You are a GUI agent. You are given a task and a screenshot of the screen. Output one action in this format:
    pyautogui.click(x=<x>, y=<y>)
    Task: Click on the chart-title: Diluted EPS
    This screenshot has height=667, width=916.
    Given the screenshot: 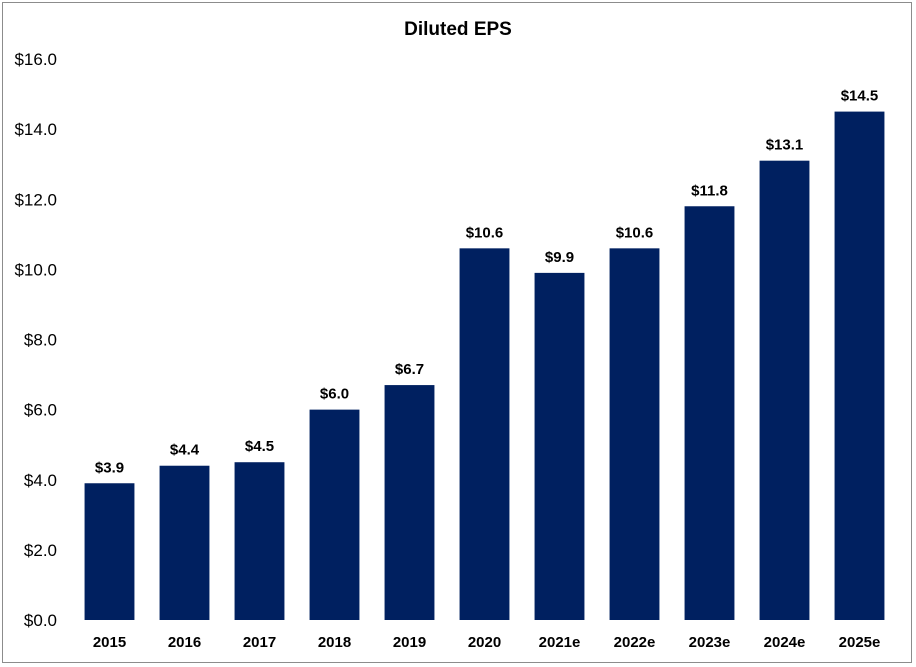 What is the action you would take?
    pyautogui.click(x=458, y=29)
    